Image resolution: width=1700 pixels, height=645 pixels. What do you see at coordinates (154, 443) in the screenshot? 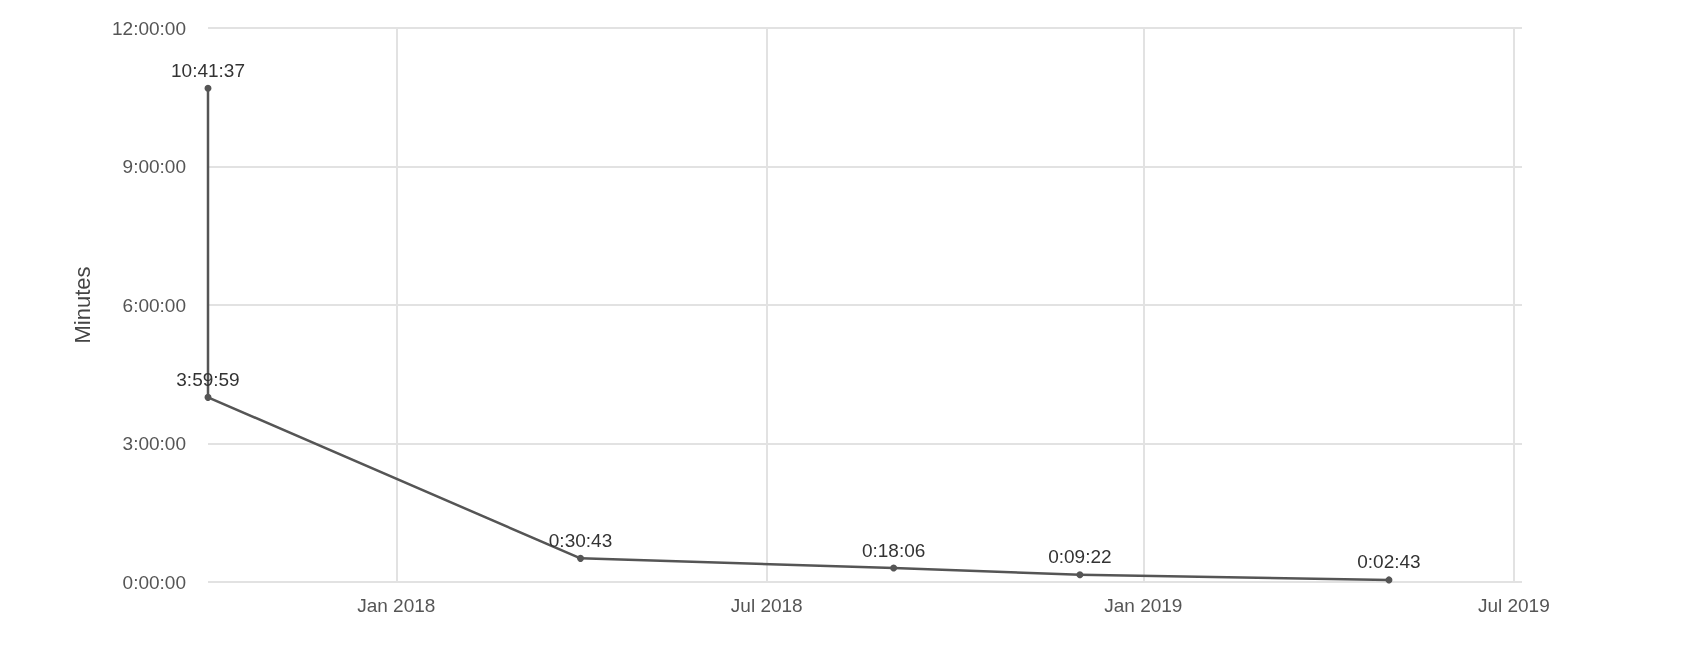
I see `y-tick-label: 3:00:00` at bounding box center [154, 443].